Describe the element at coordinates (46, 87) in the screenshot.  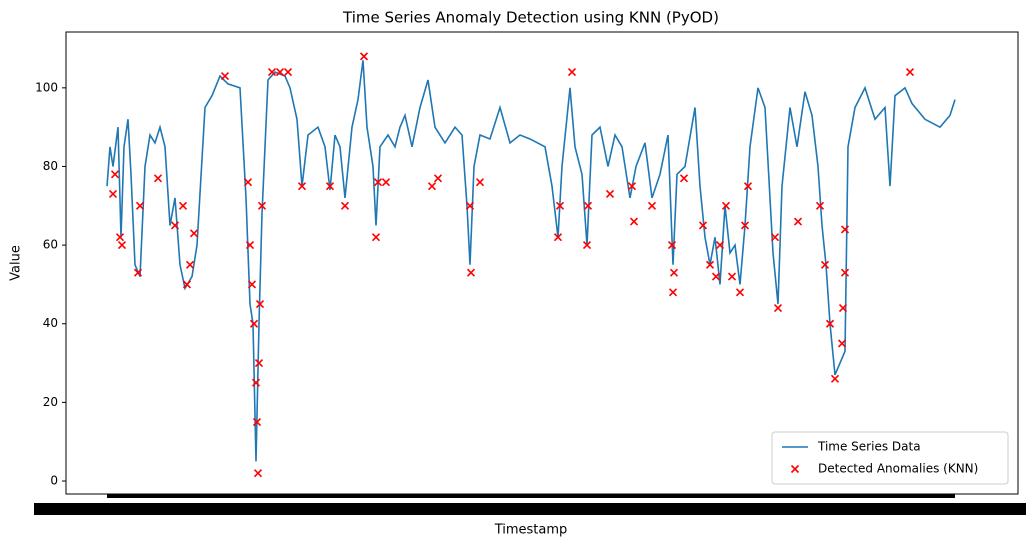
I see `y-tick-label: 100` at that location.